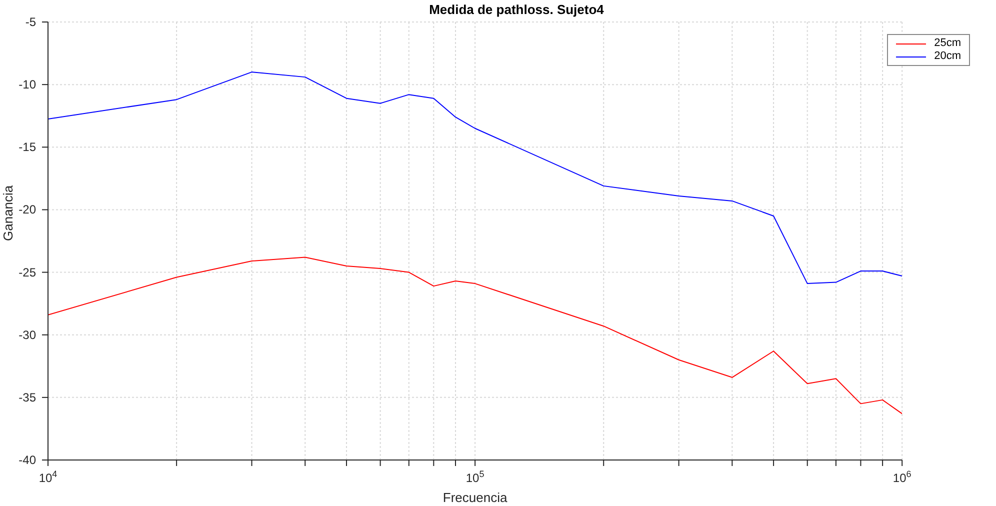 This screenshot has height=506, width=996. I want to click on y-tick-label: -35, so click(27, 397).